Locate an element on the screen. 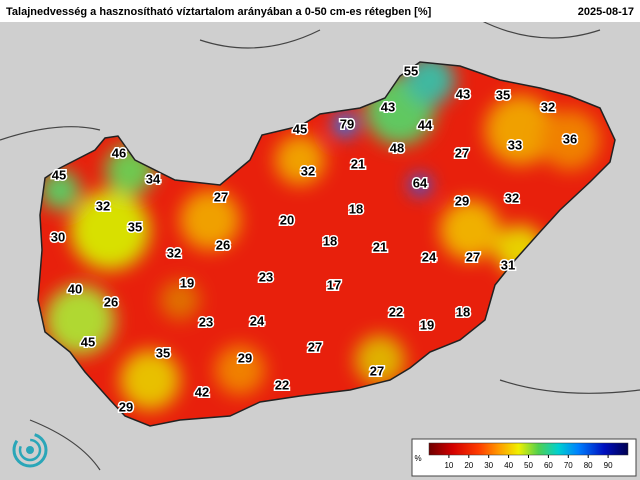  colorbar-tick-label: 10 is located at coordinates (448, 465).